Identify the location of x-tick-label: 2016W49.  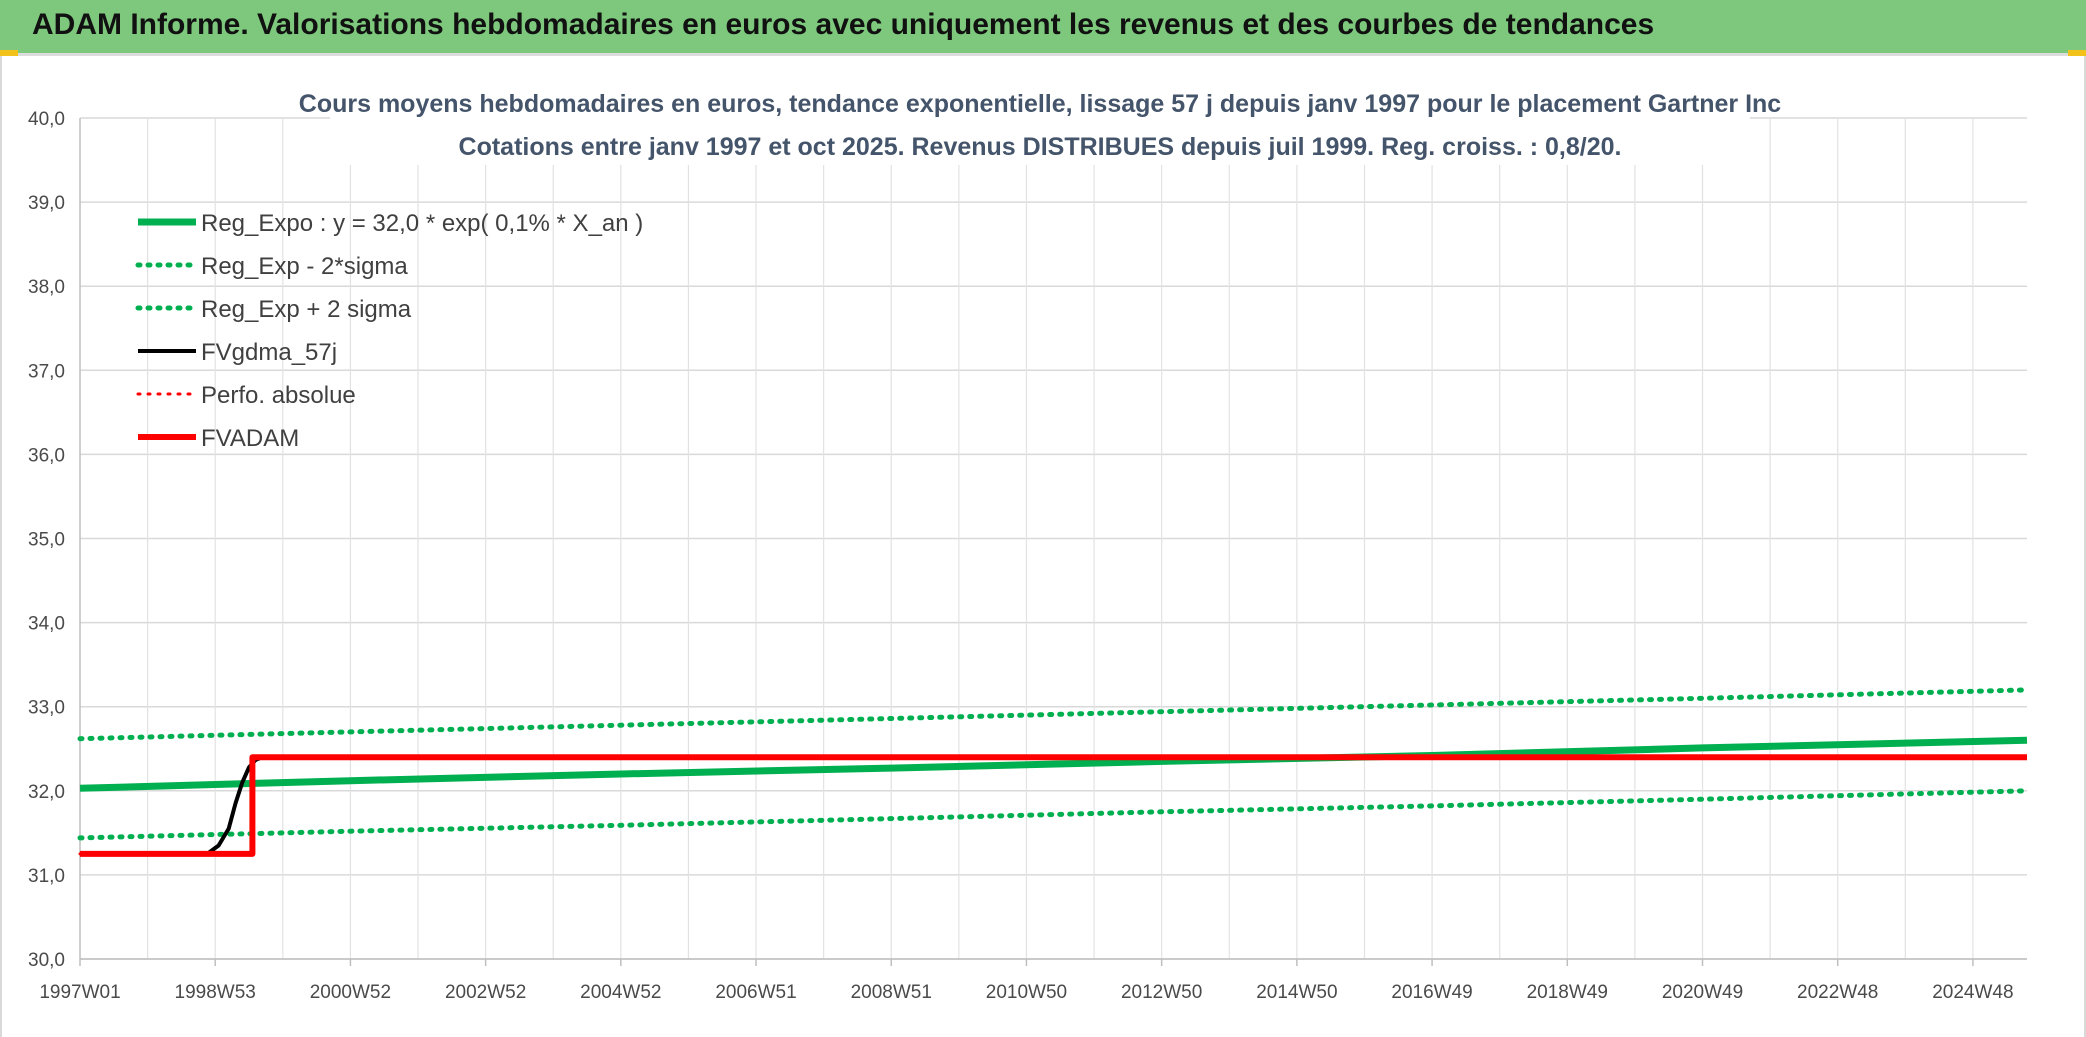
(1431, 992).